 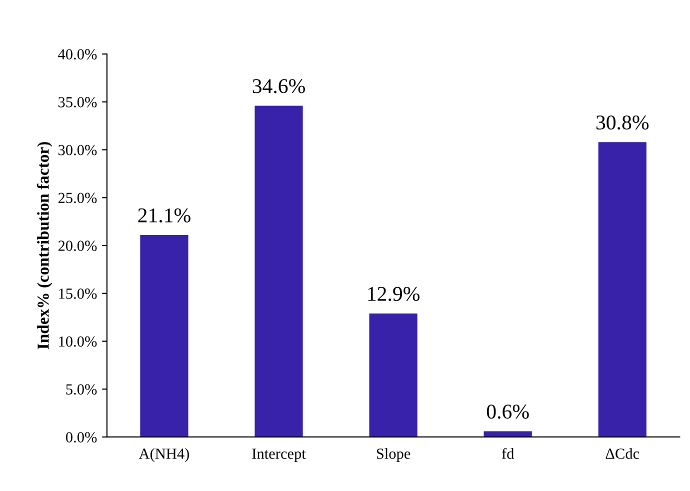 What do you see at coordinates (278, 86) in the screenshot?
I see `data-label: 34.6%` at bounding box center [278, 86].